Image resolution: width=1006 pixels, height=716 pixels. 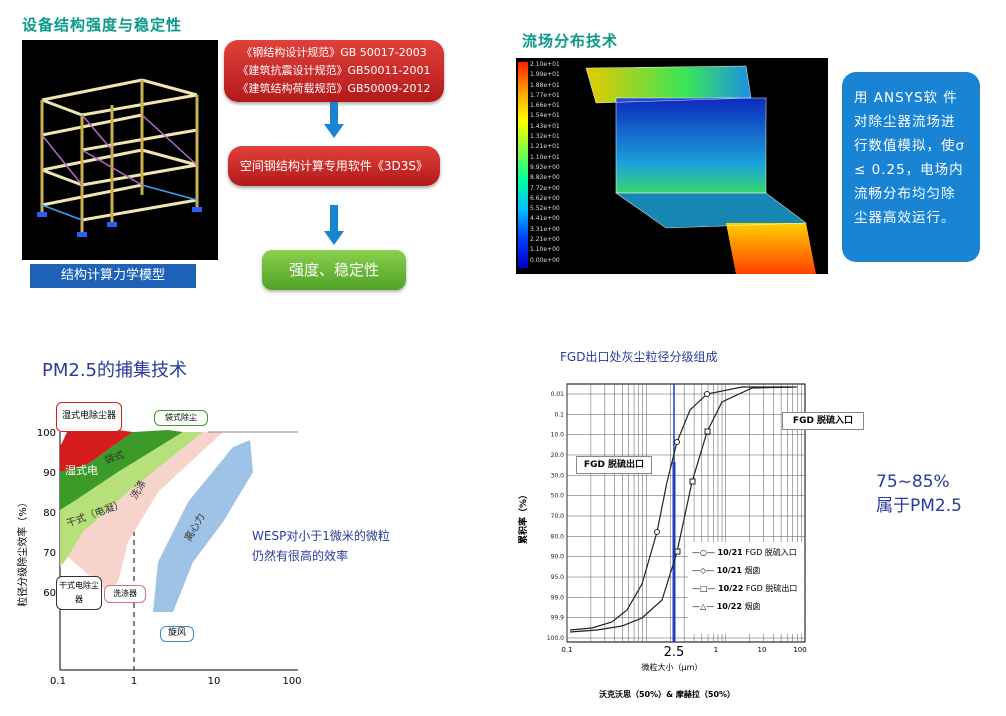 What do you see at coordinates (545, 250) in the screenshot?
I see `colorbar-tick: 1.10e+00` at bounding box center [545, 250].